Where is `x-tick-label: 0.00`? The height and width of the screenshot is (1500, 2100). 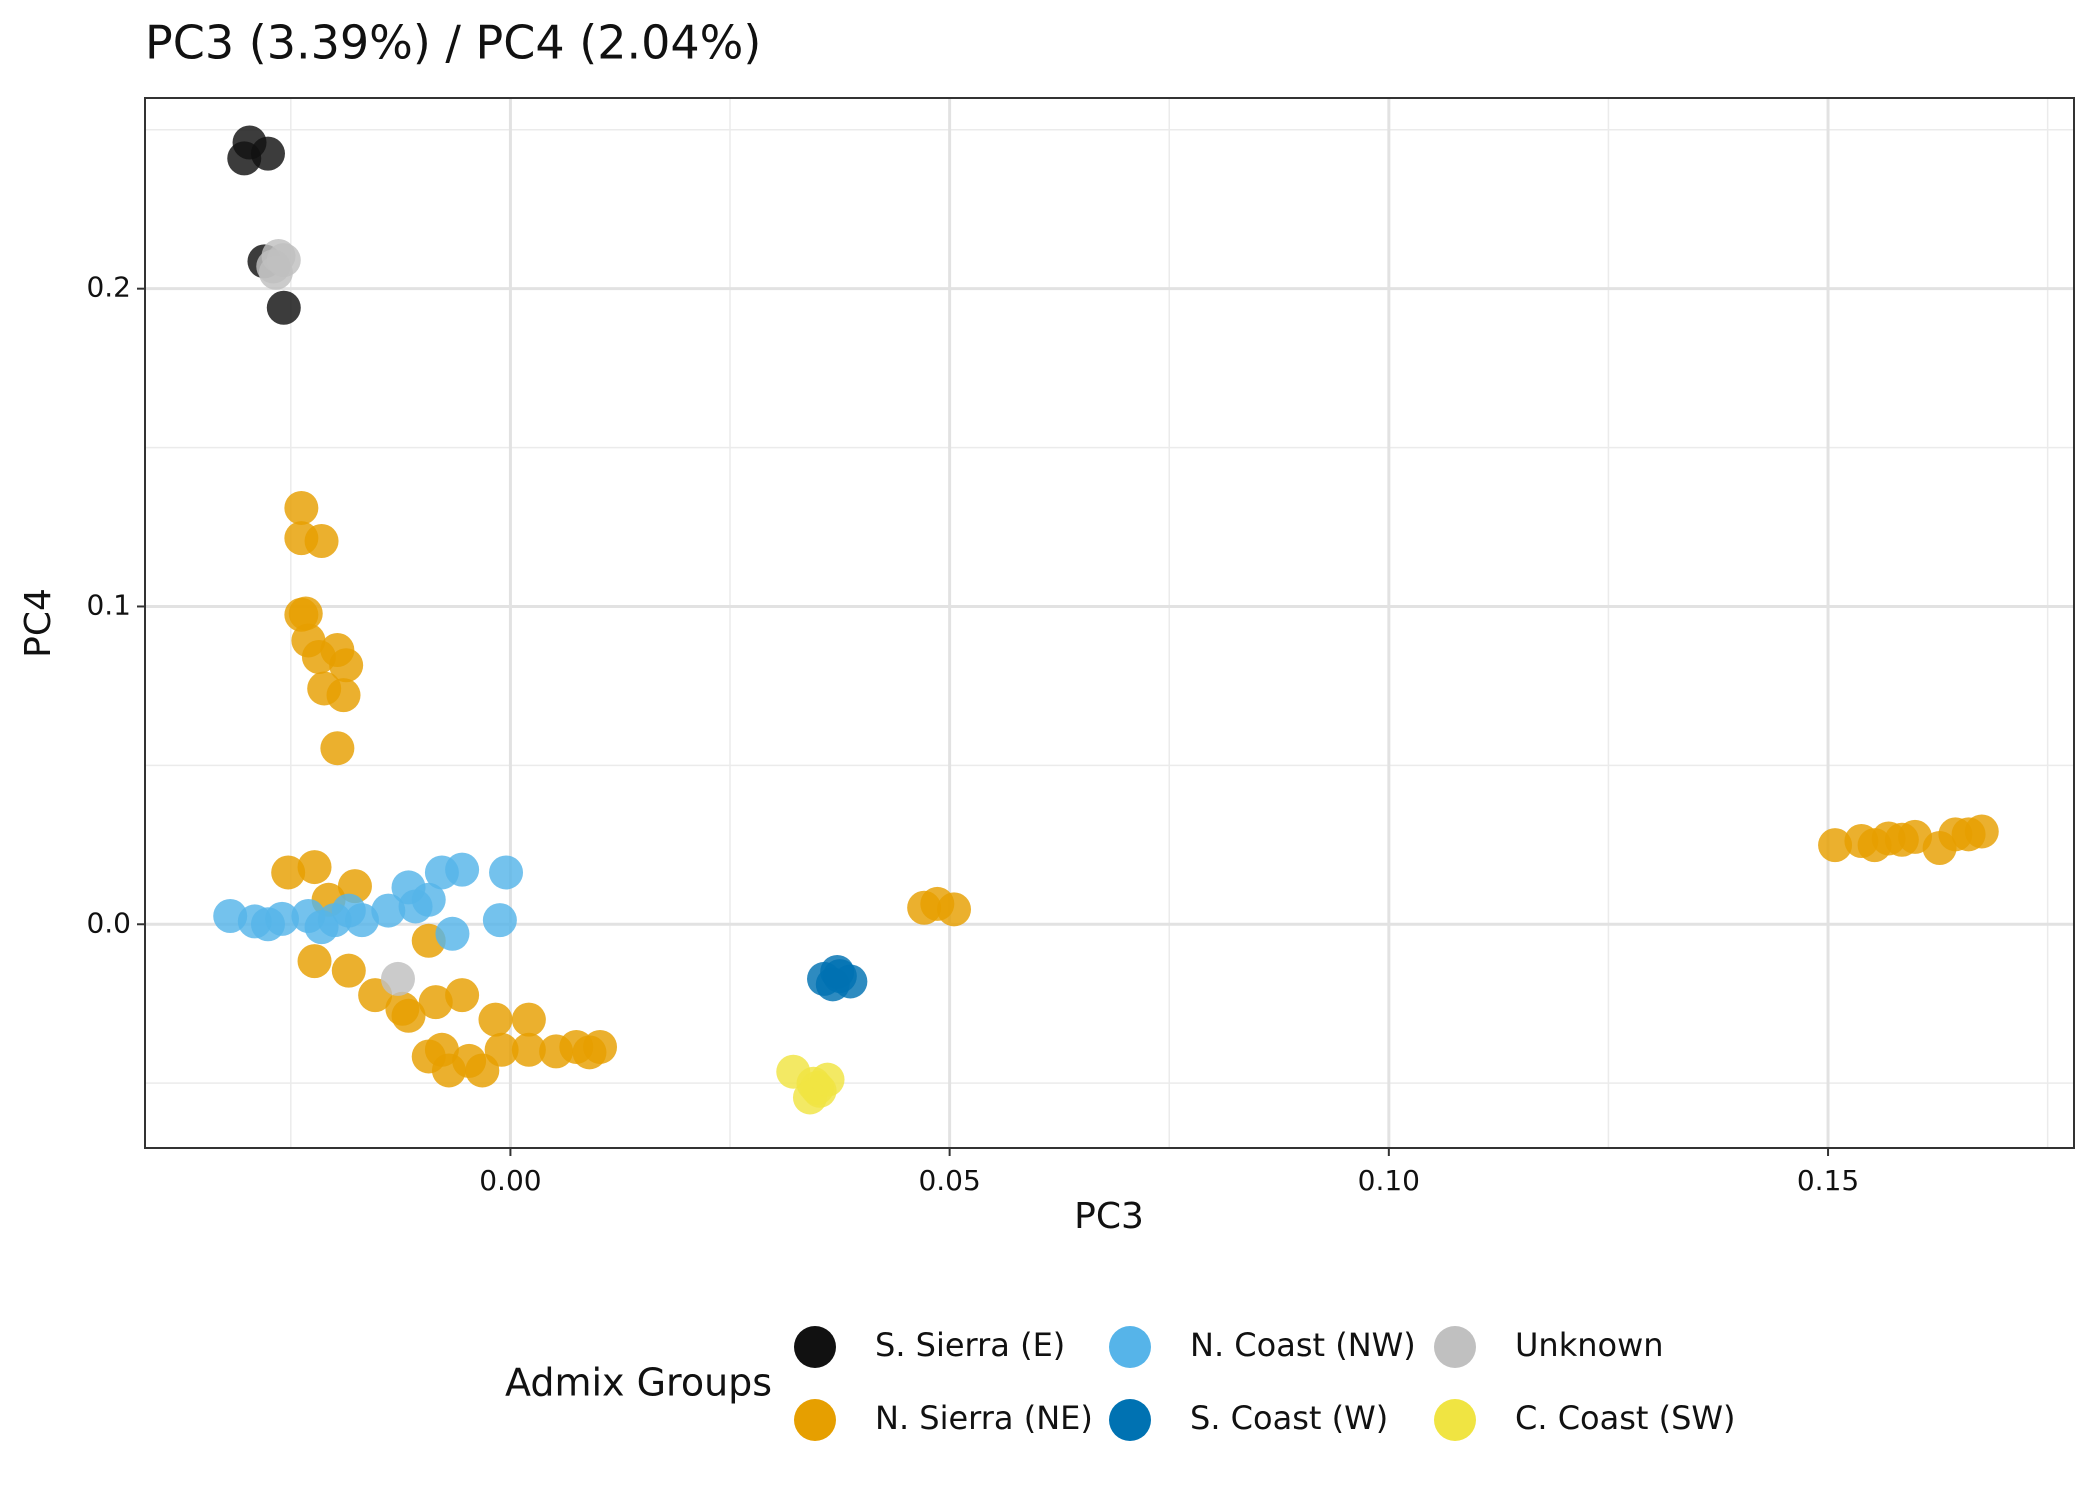
x-tick-label: 0.00 is located at coordinates (510, 1180).